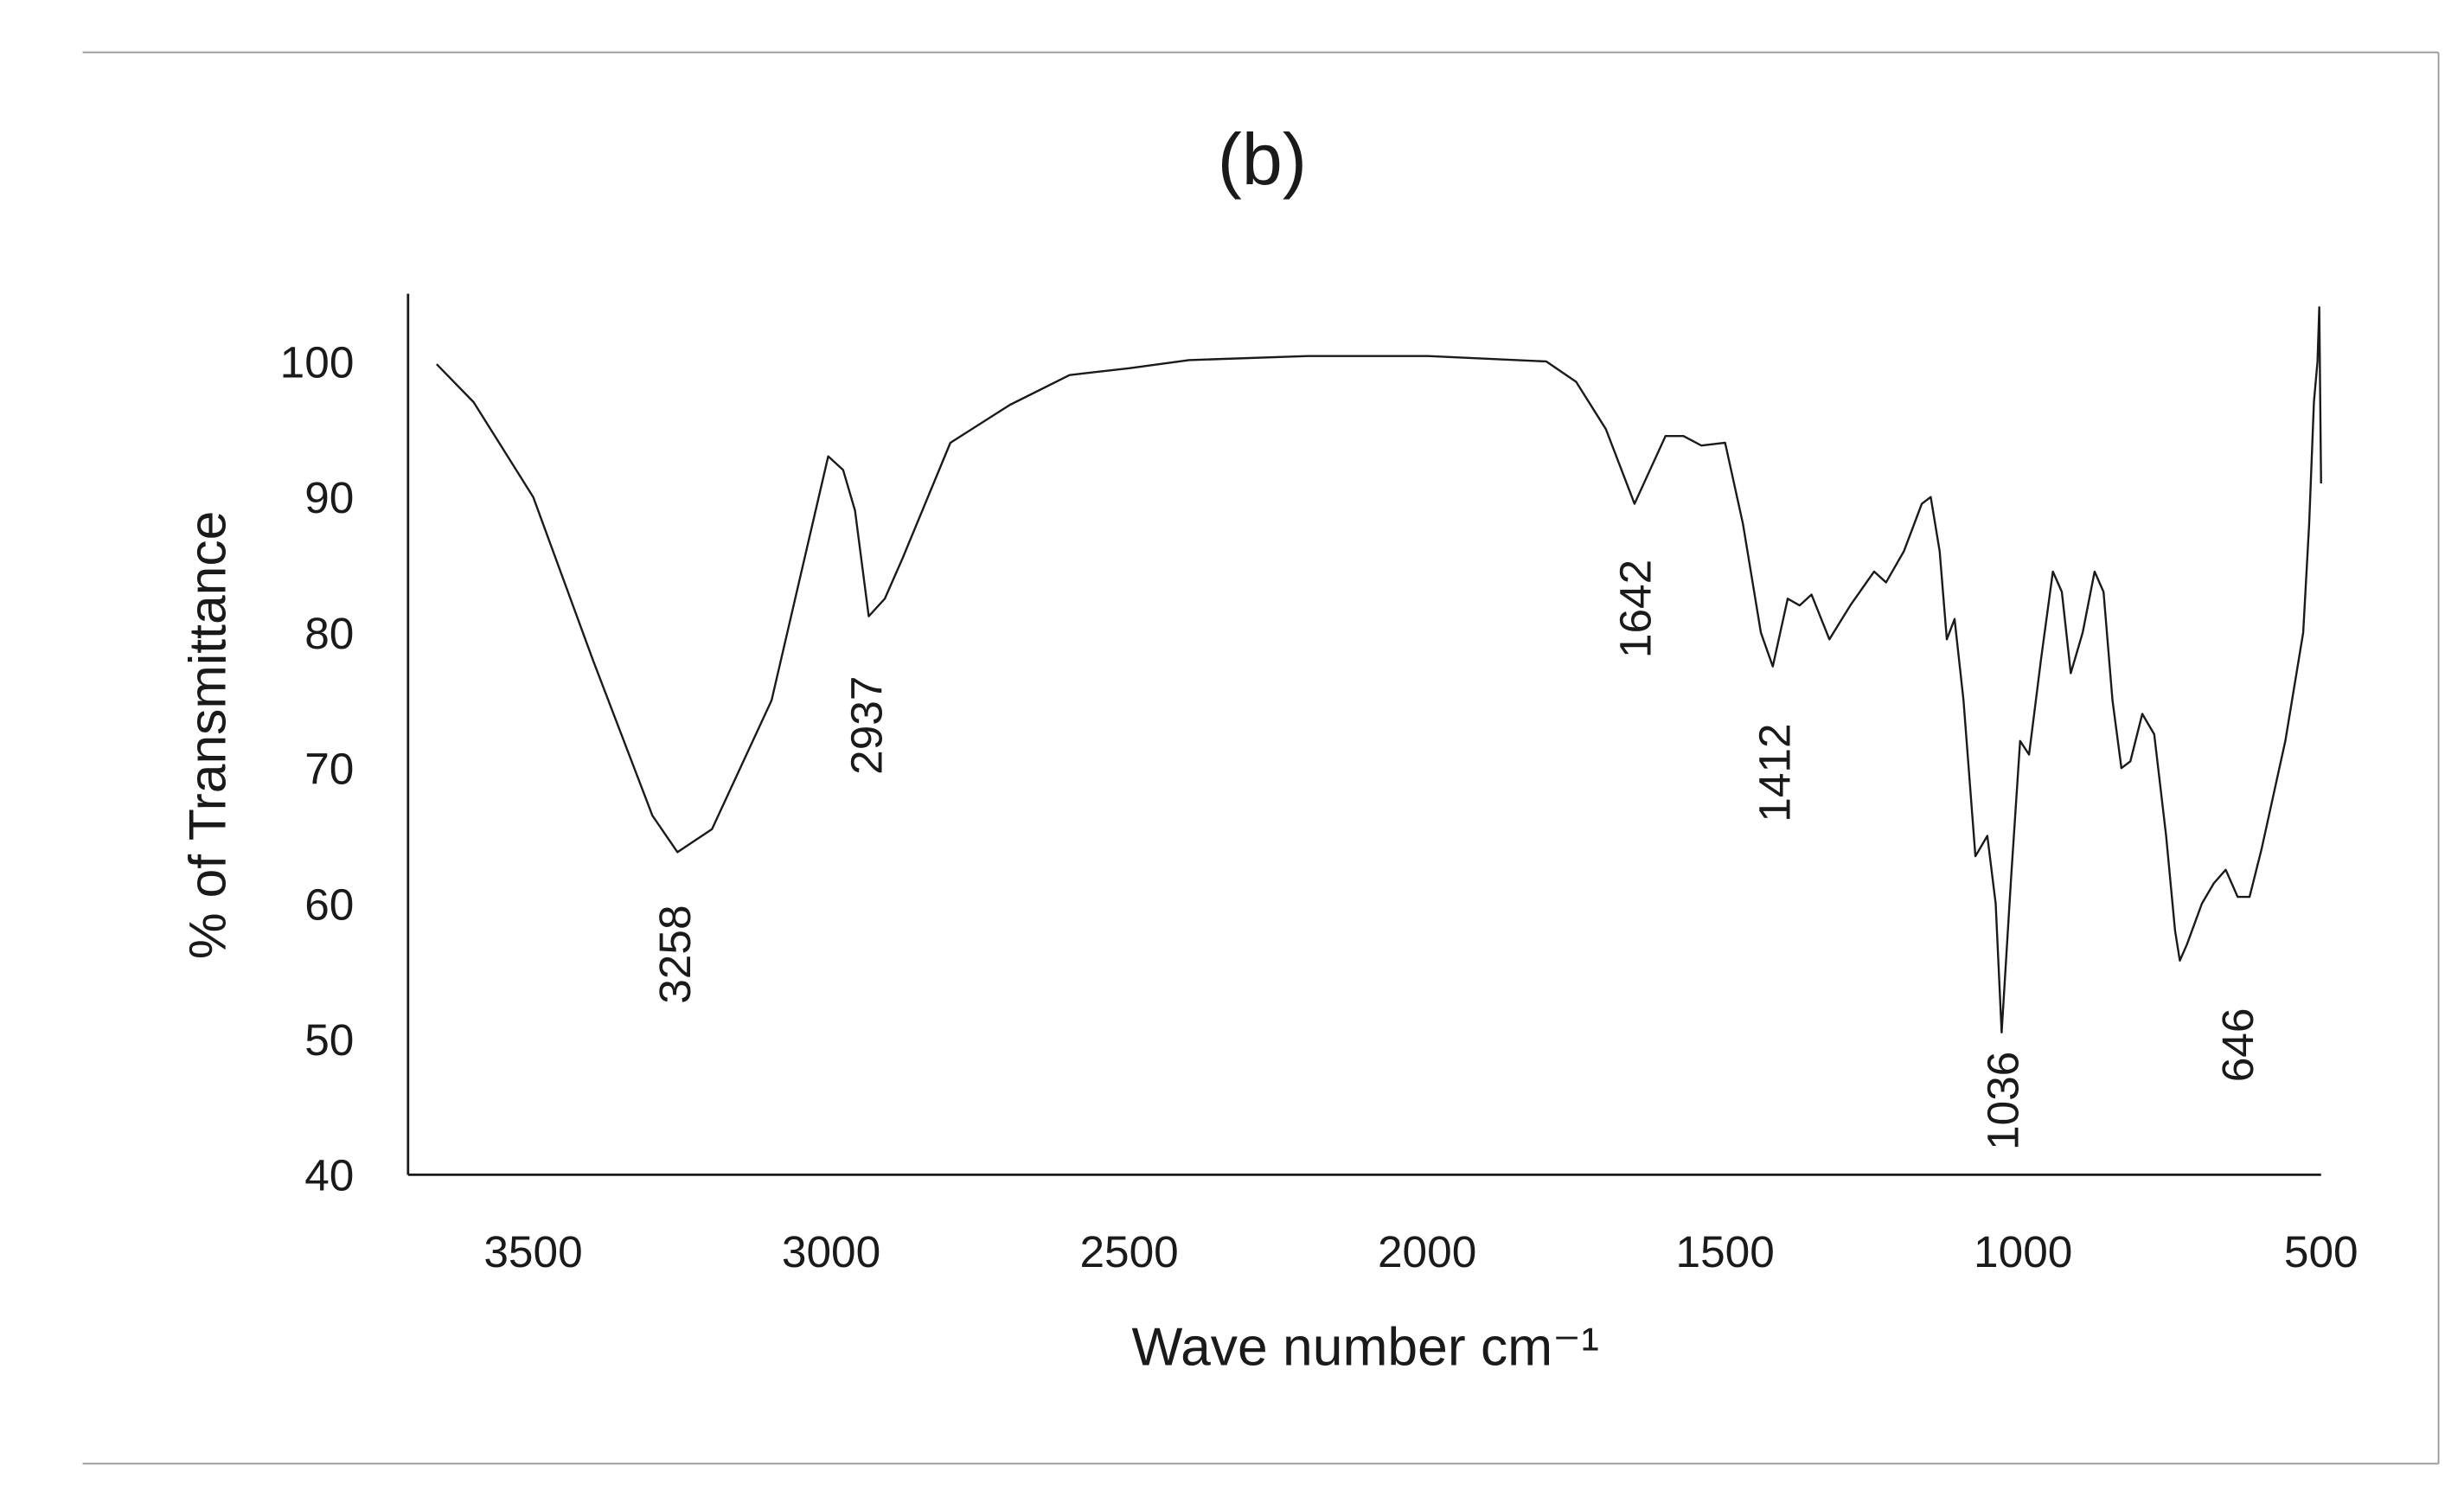  What do you see at coordinates (1364, 1348) in the screenshot?
I see `x-axis-label: Wave number cm⁻¹` at bounding box center [1364, 1348].